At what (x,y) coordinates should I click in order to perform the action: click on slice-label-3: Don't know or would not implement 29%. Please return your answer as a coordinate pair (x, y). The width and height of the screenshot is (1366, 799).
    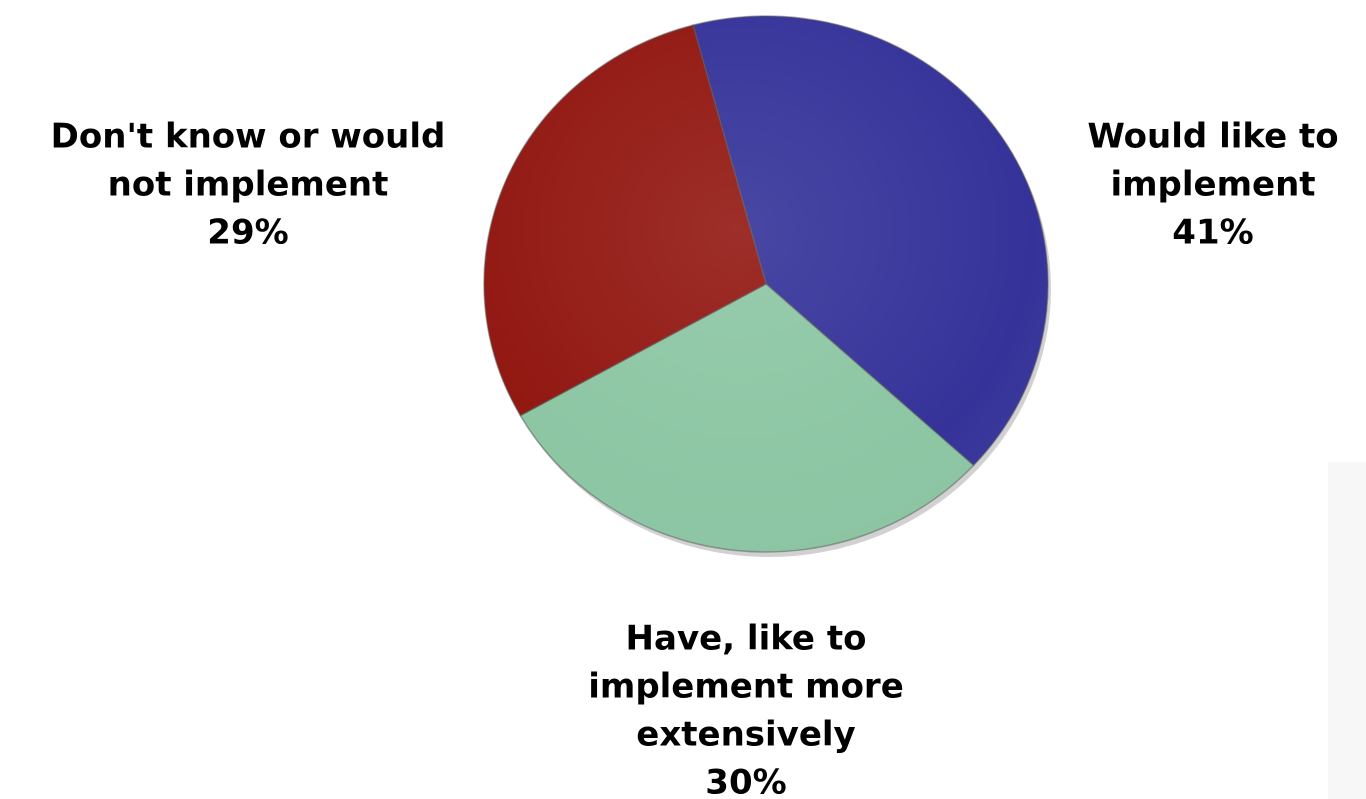
    Looking at the image, I should click on (248, 185).